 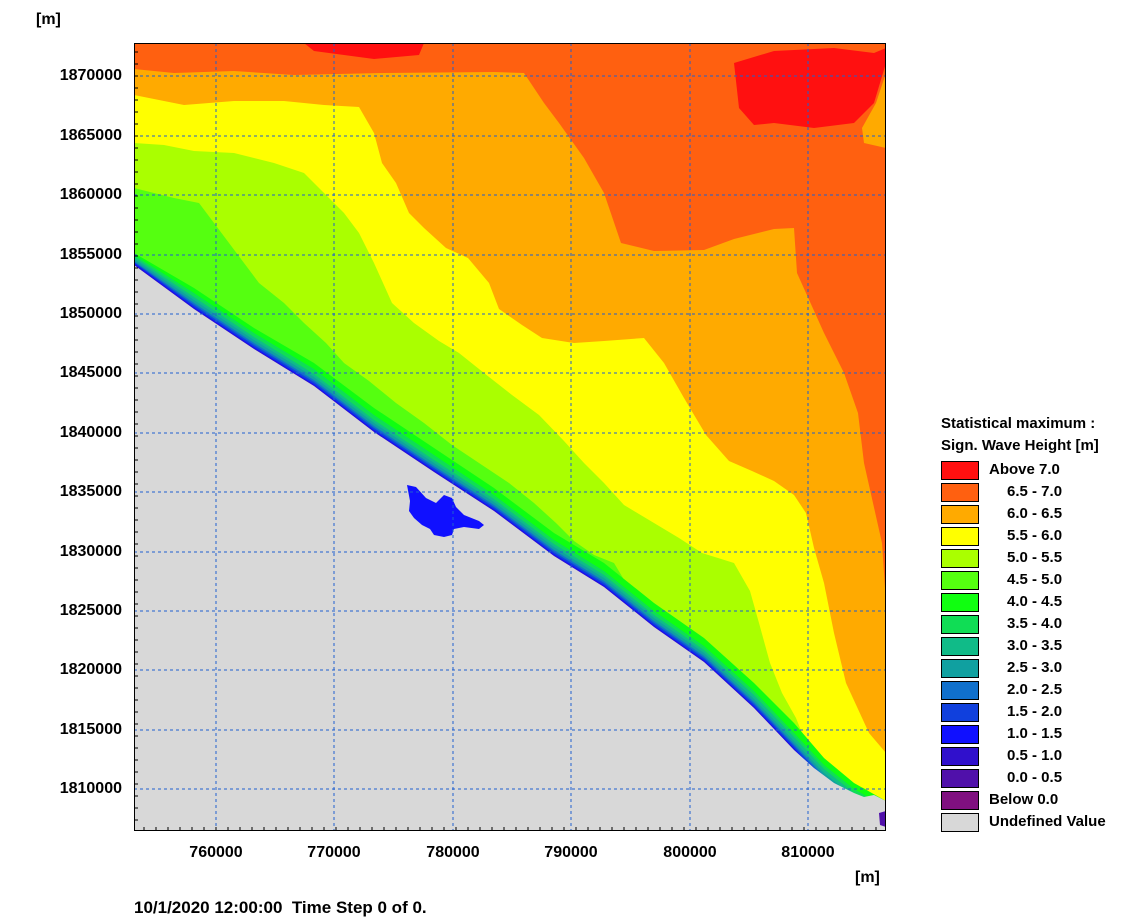 I want to click on legend-title-line2: Sign. Wave Height [m], so click(x=1020, y=445).